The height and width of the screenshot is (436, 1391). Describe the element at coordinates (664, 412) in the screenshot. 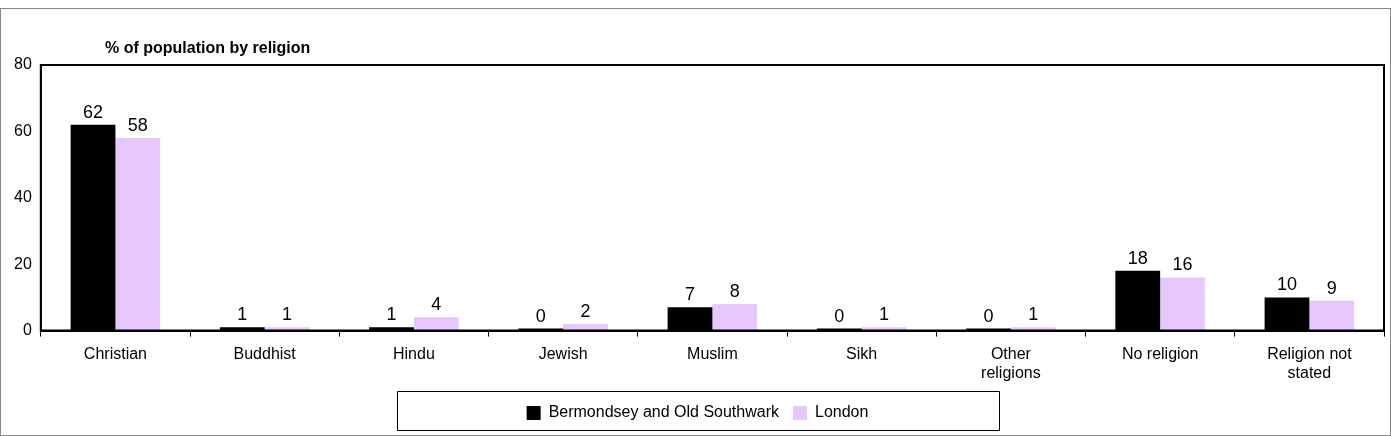

I see `legend-label: Bermondsey and Old Southwark` at that location.